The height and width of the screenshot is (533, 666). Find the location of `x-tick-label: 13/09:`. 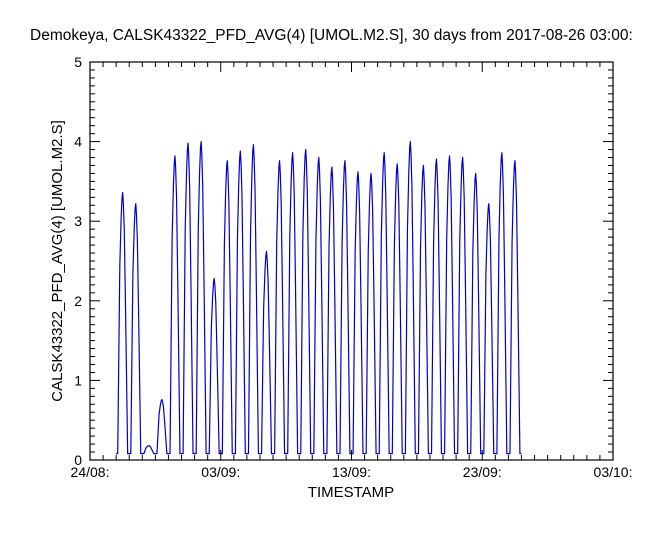

x-tick-label: 13/09: is located at coordinates (351, 472).